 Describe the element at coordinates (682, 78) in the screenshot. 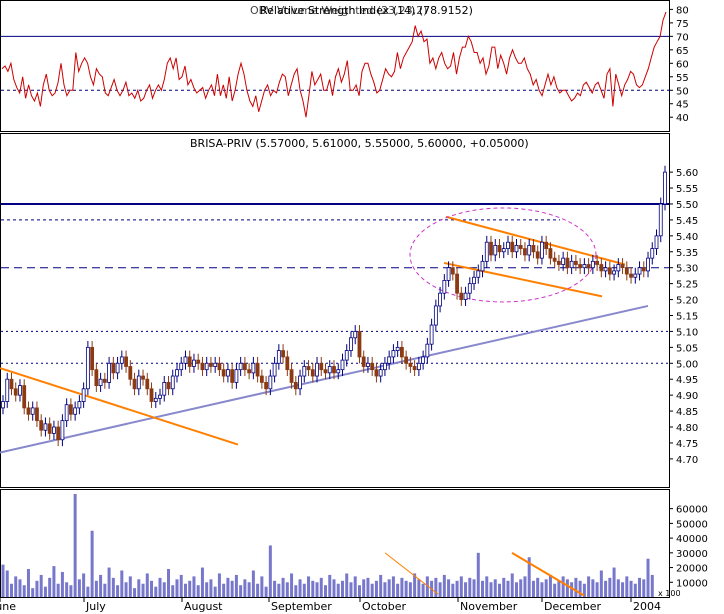

I see `rsi-tick-label: 55` at that location.